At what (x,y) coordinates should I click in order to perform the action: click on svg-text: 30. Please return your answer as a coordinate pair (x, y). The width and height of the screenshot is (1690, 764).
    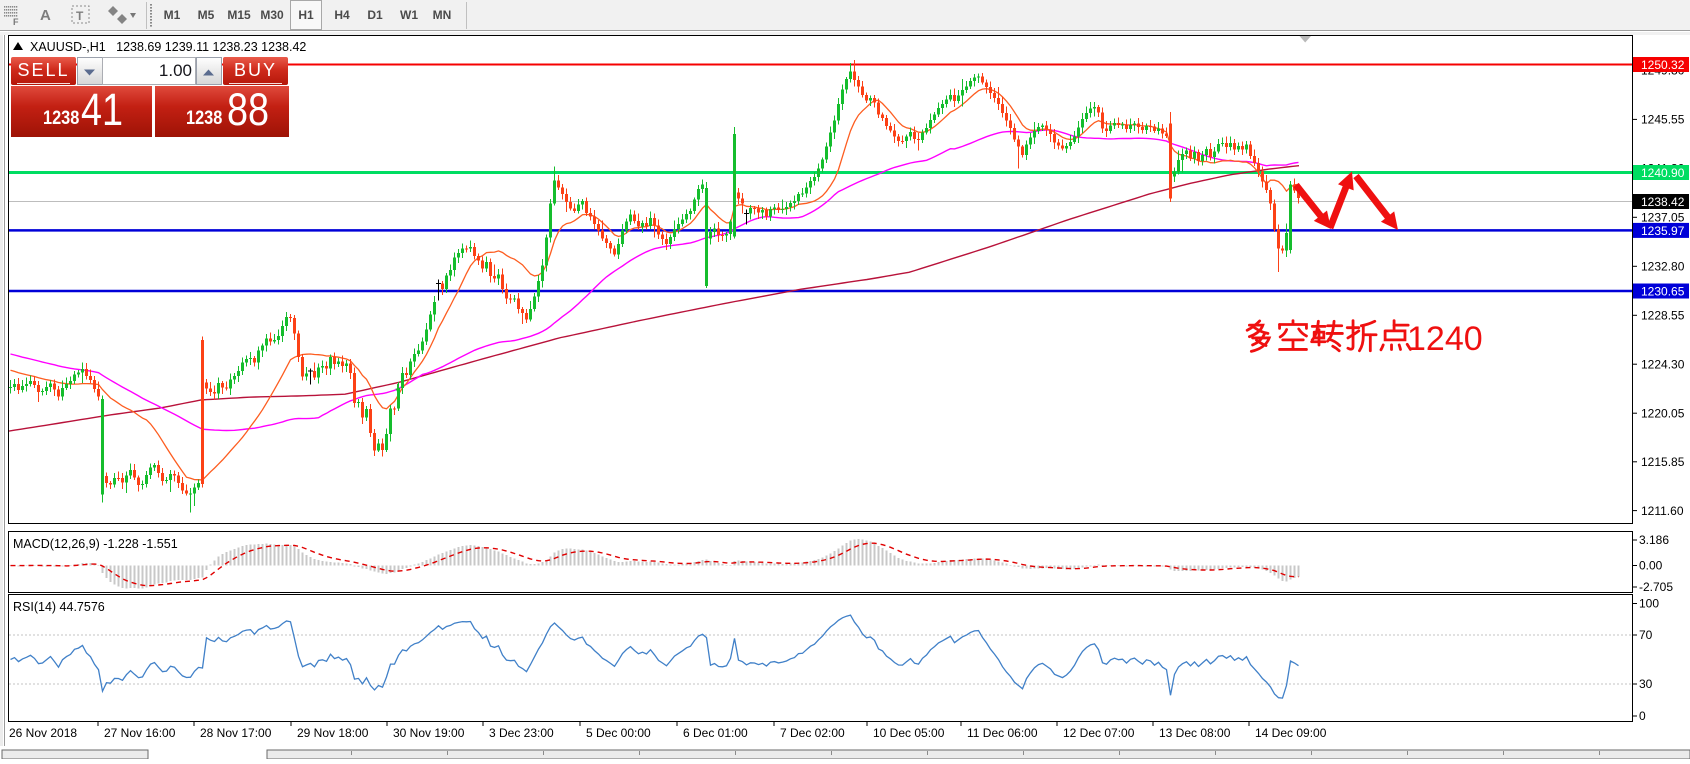
    Looking at the image, I should click on (1646, 684).